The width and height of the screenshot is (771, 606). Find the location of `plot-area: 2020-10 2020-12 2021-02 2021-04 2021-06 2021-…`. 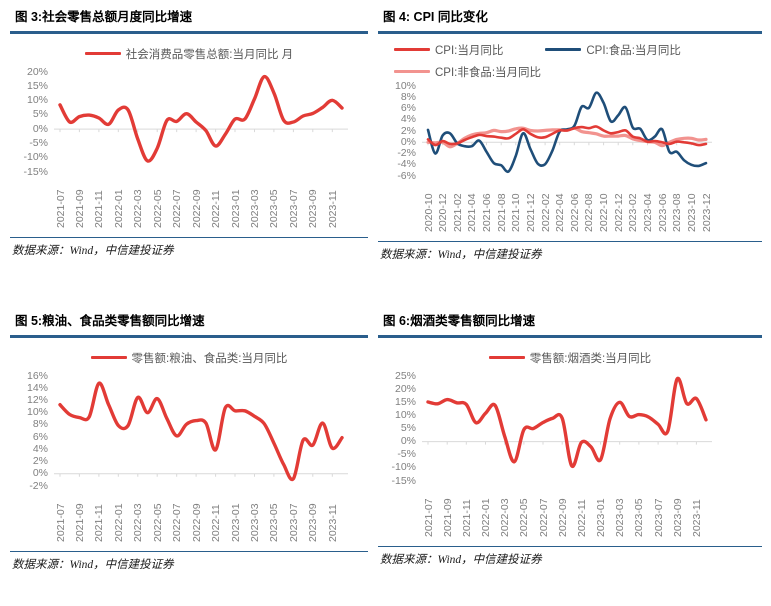

plot-area: 2020-10 2020-12 2021-02 2021-04 2021-06 2021-… is located at coordinates (567, 160).